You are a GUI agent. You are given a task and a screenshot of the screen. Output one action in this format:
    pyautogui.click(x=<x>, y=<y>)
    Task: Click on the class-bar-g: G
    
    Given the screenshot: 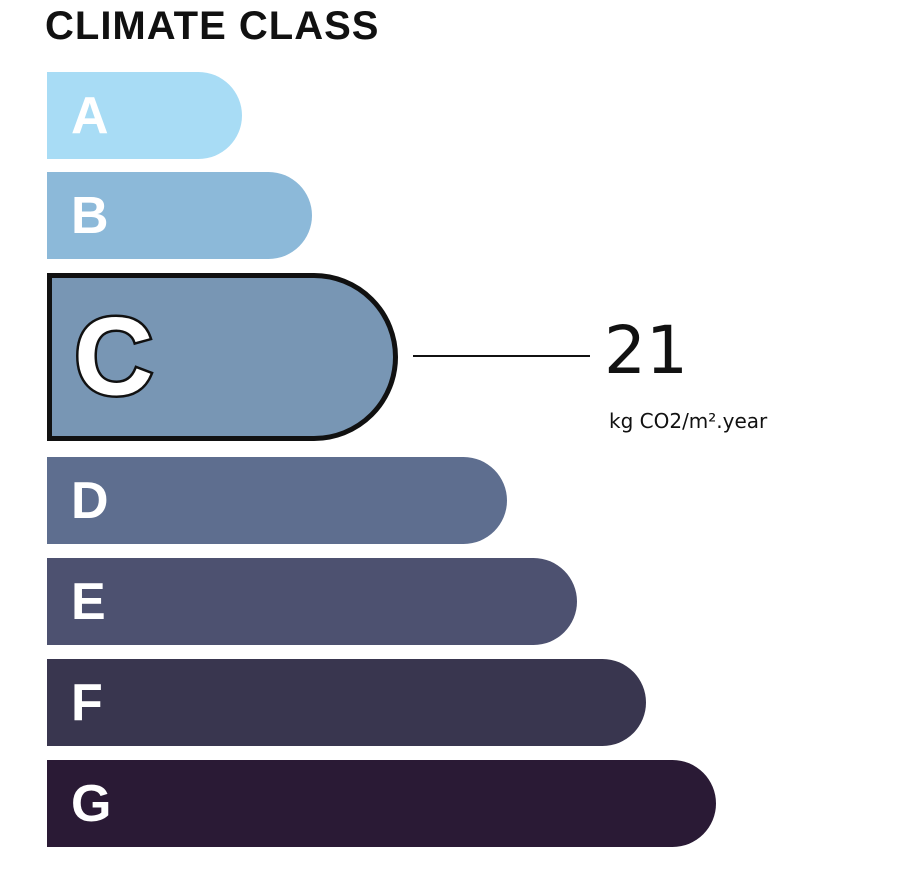 What is the action you would take?
    pyautogui.click(x=381, y=803)
    